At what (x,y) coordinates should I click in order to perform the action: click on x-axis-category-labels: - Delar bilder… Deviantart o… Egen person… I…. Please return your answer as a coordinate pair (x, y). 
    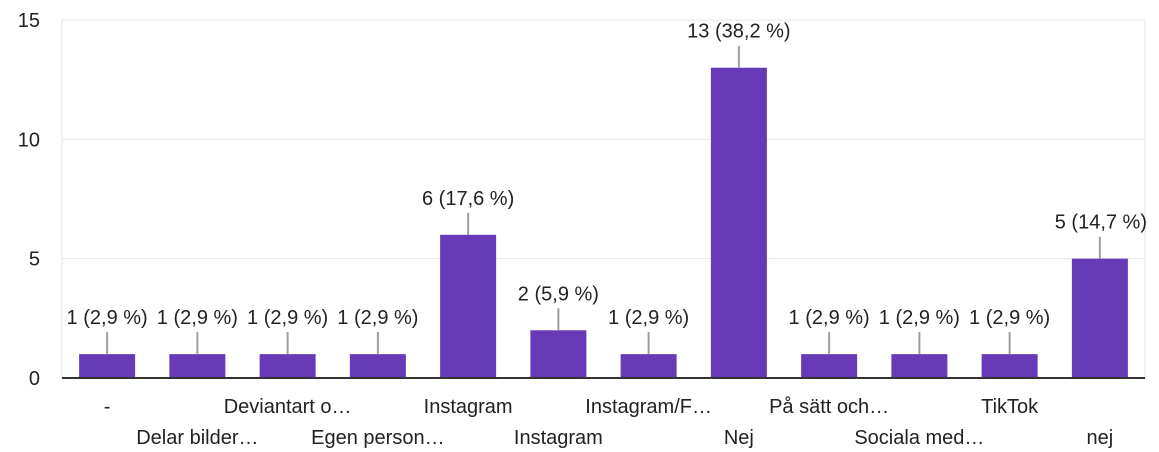
    Looking at the image, I should click on (608, 422).